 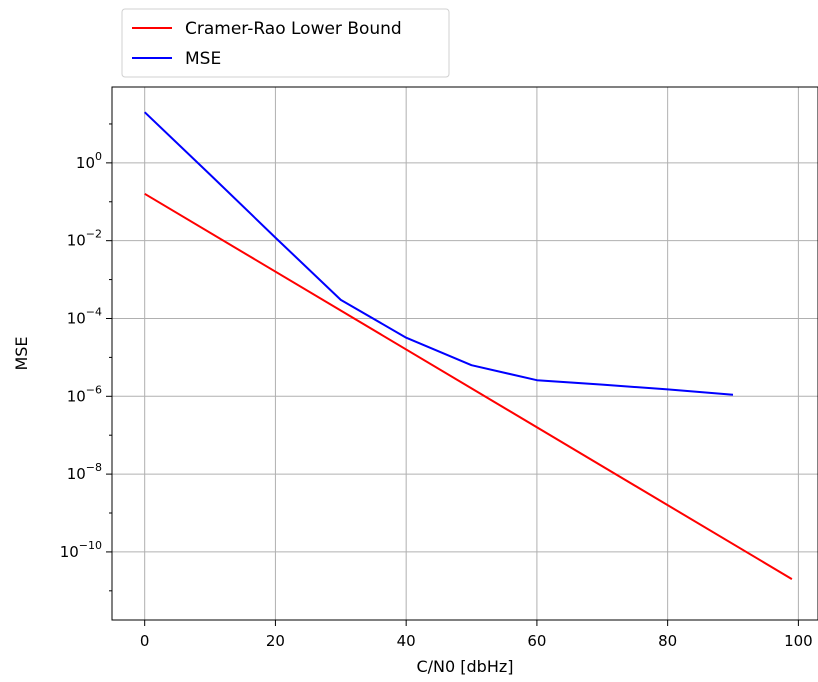 What do you see at coordinates (89, 161) in the screenshot?
I see `y-tick-label: 10⁰` at bounding box center [89, 161].